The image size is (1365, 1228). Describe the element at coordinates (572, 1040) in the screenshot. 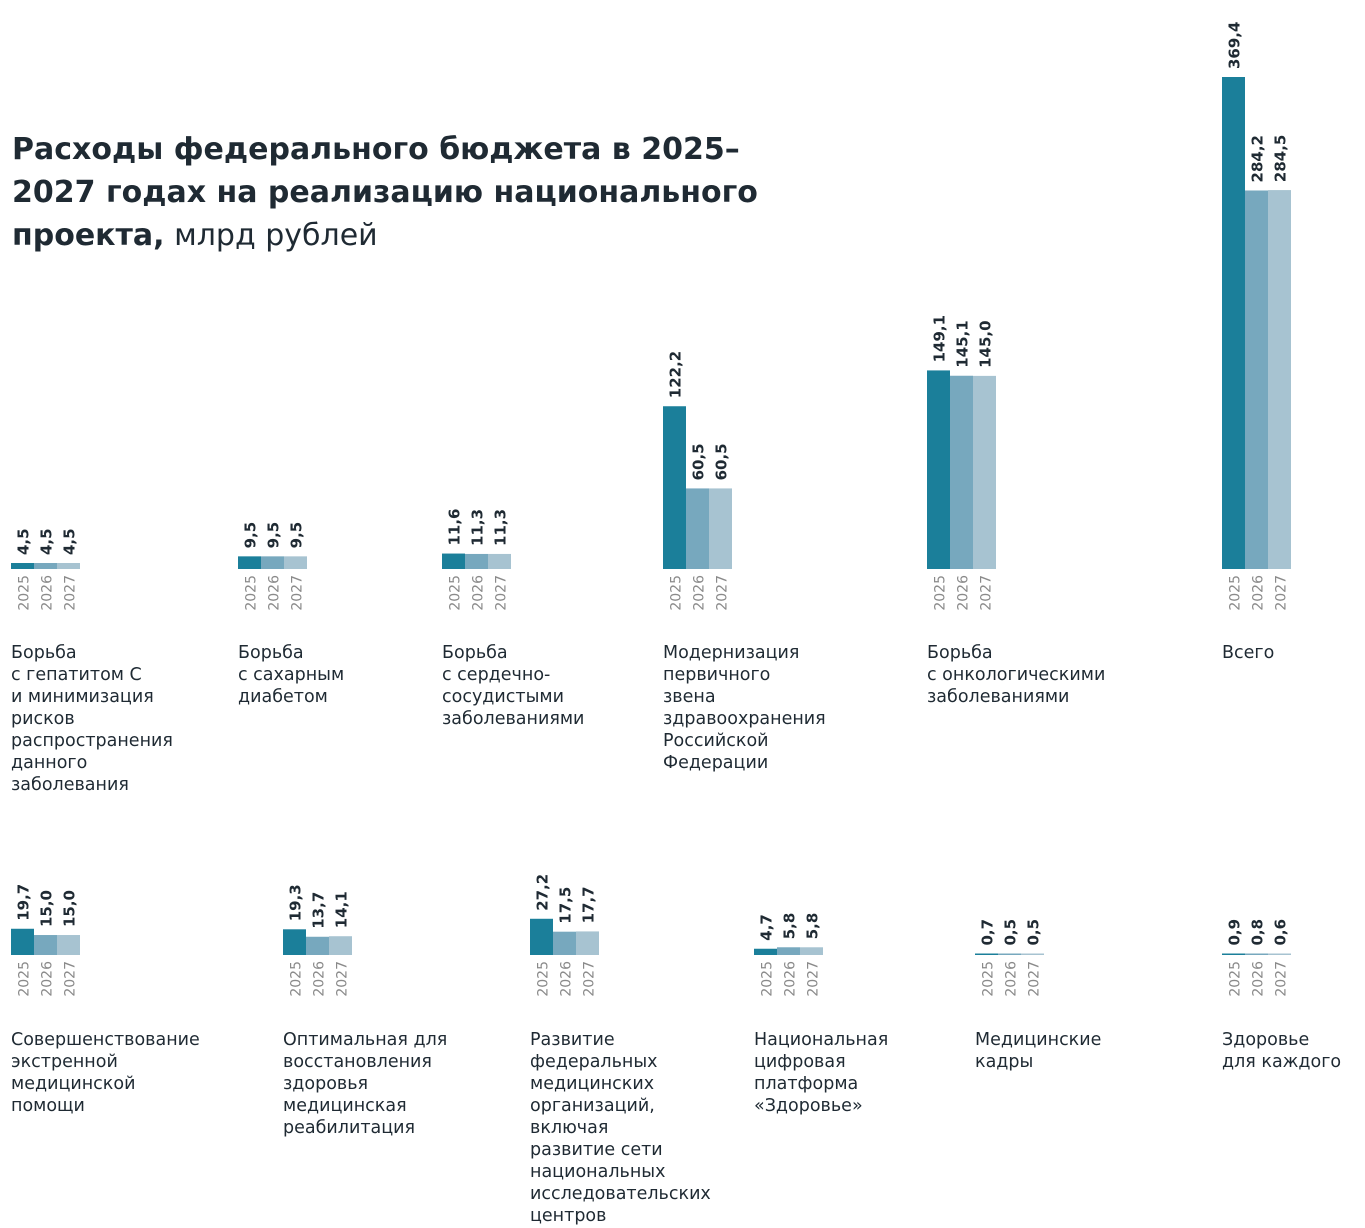

I see `category-label-line: Развитие` at that location.